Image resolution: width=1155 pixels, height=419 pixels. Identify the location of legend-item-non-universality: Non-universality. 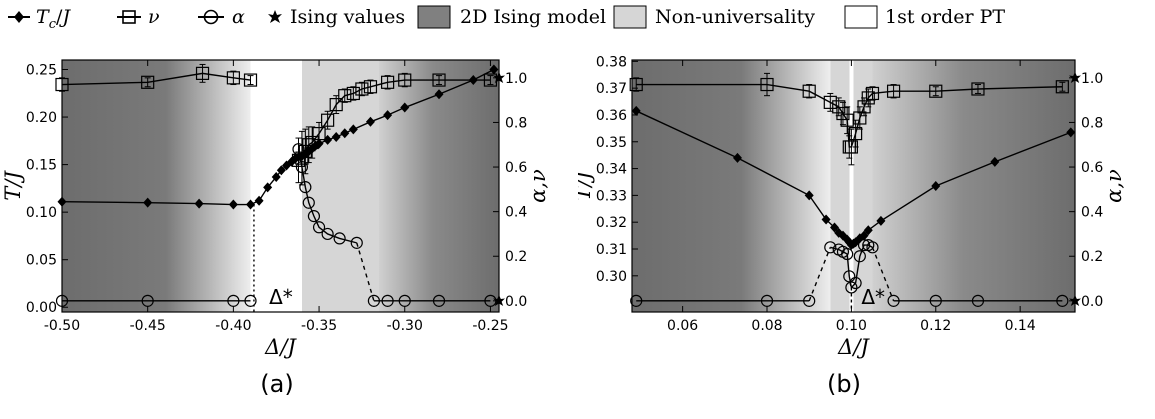
(714, 17).